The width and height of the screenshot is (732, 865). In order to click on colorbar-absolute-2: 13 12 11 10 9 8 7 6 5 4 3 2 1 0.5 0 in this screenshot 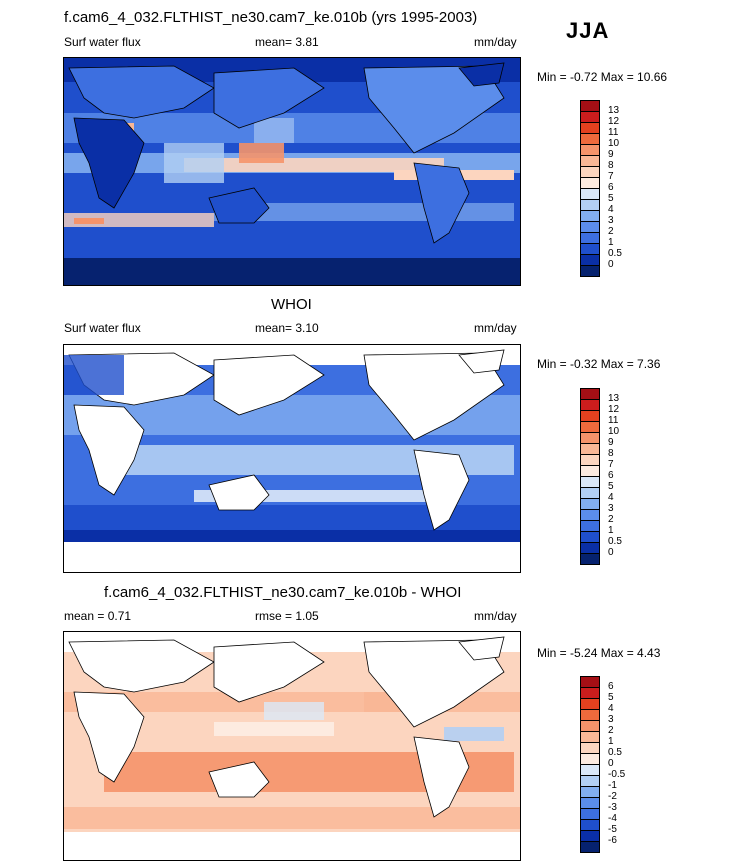, I will do `click(615, 483)`.